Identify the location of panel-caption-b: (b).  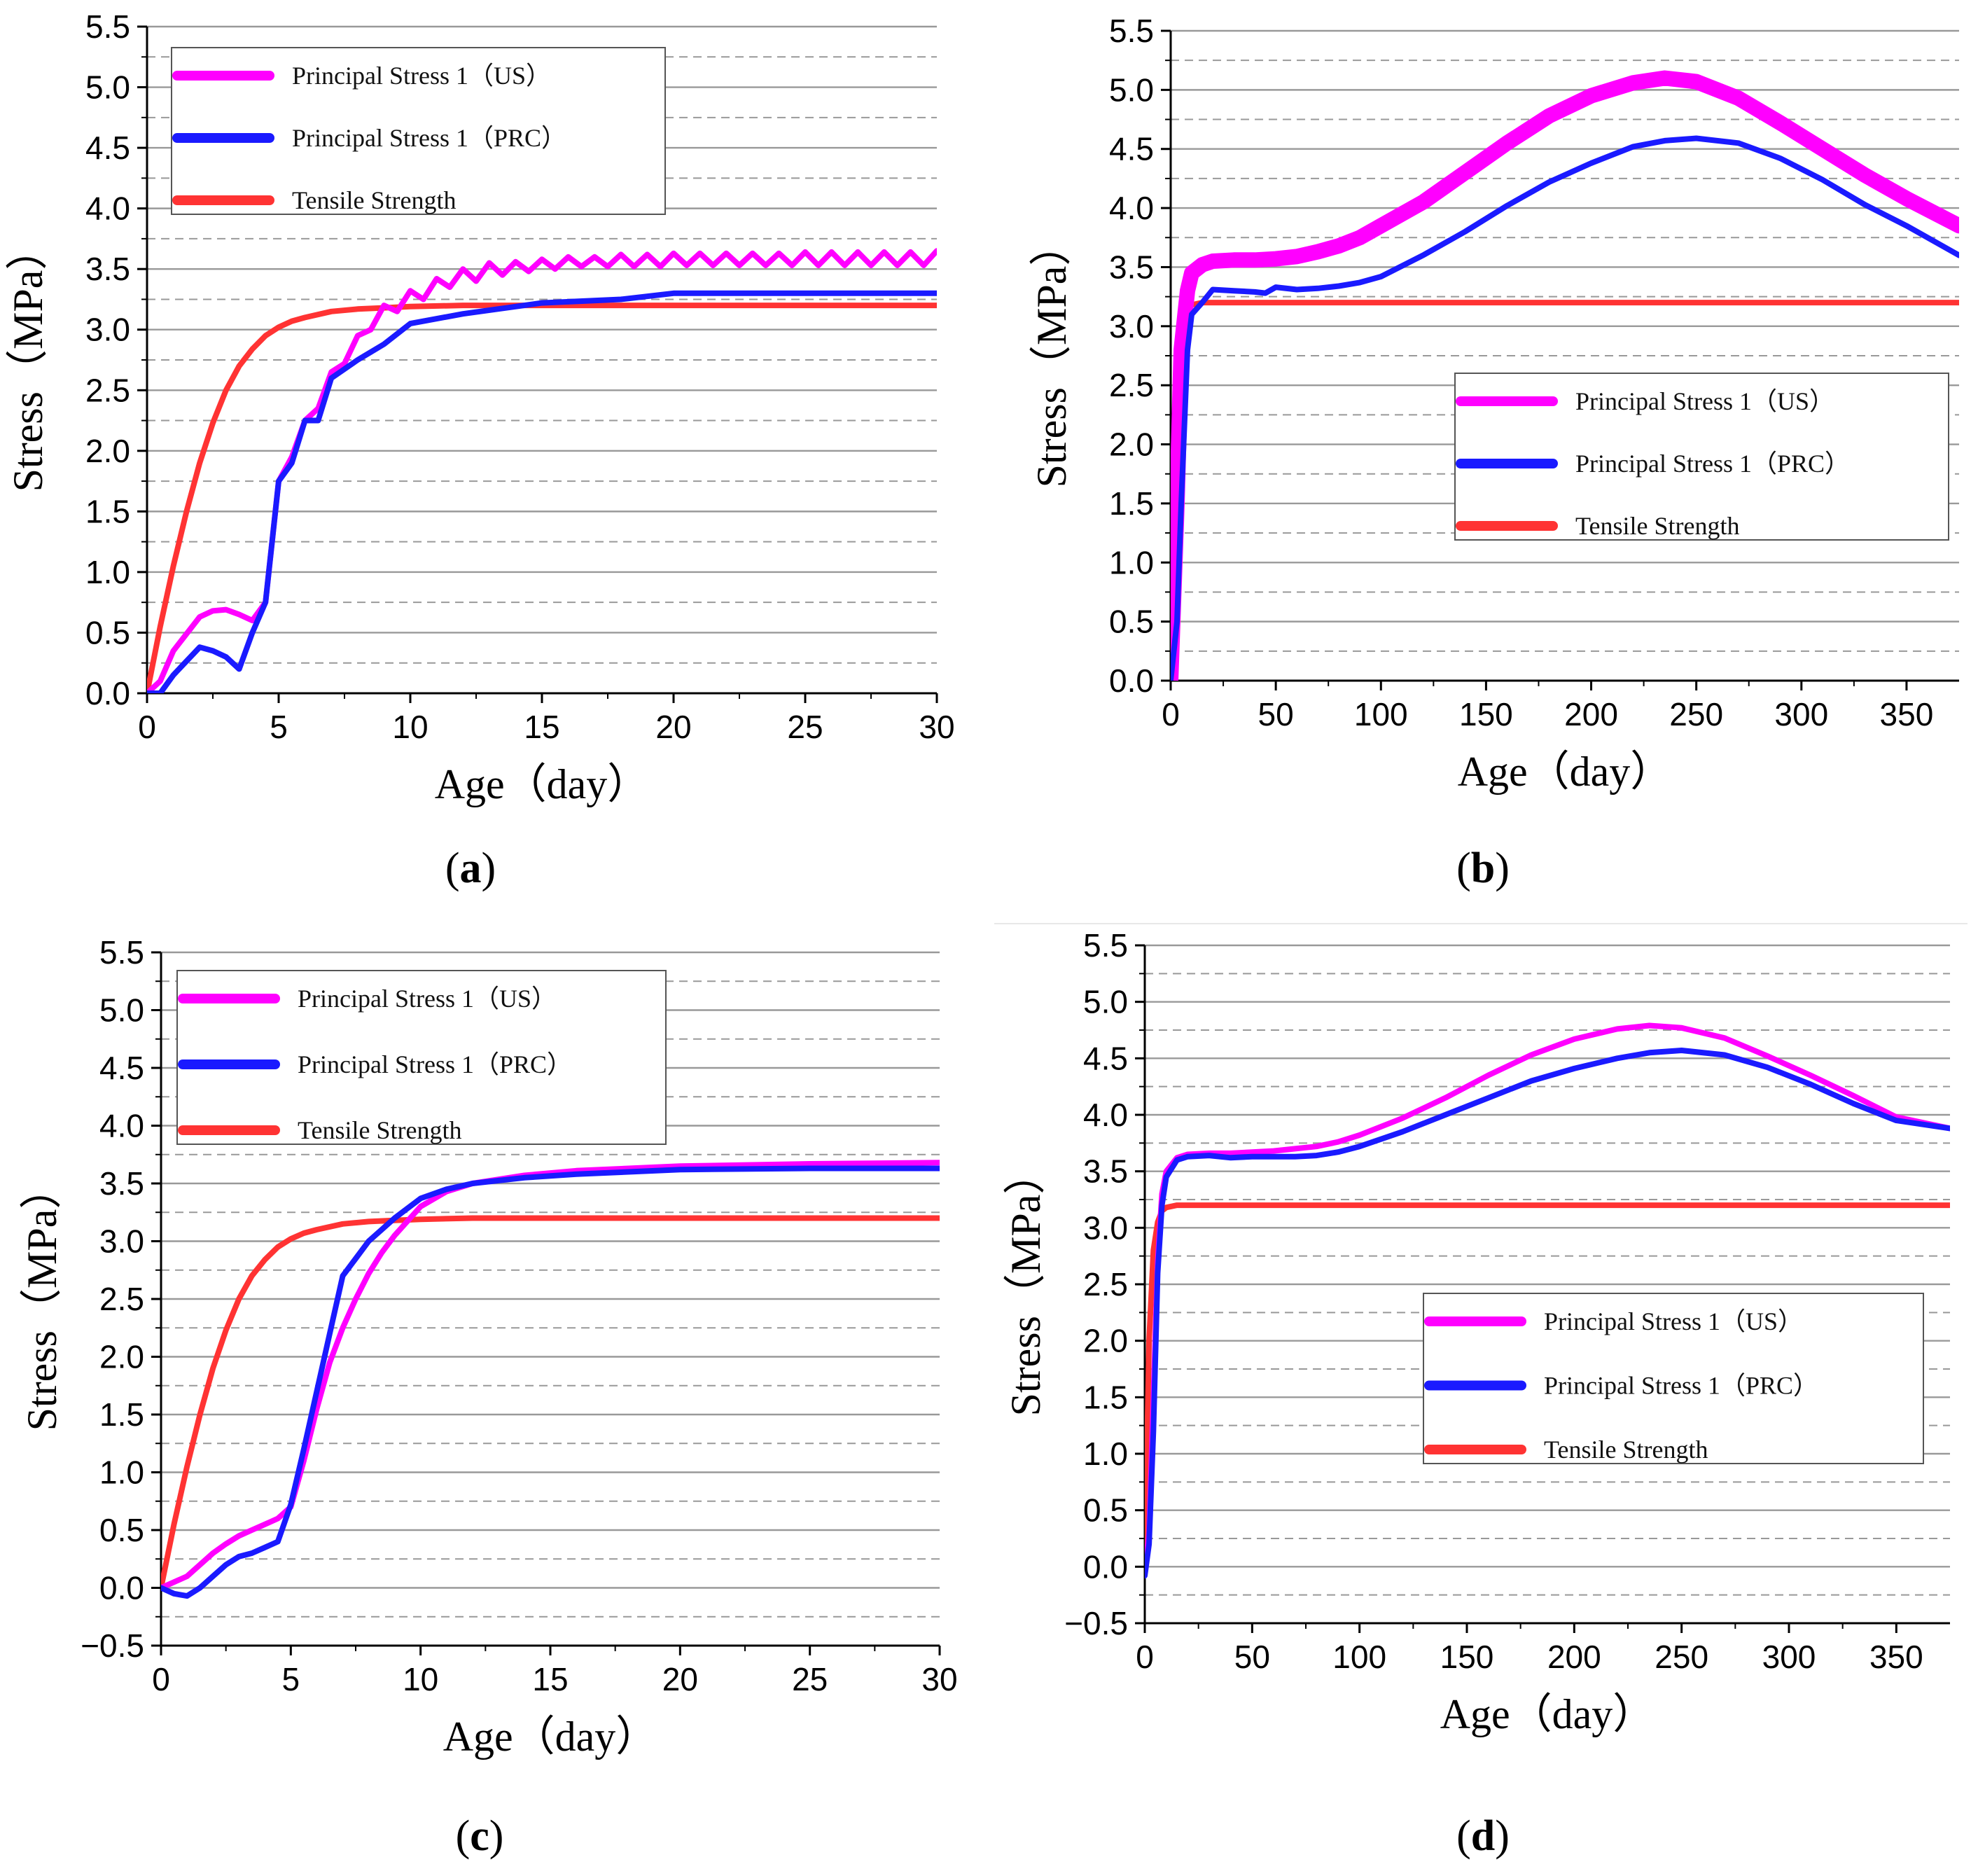
(1483, 868).